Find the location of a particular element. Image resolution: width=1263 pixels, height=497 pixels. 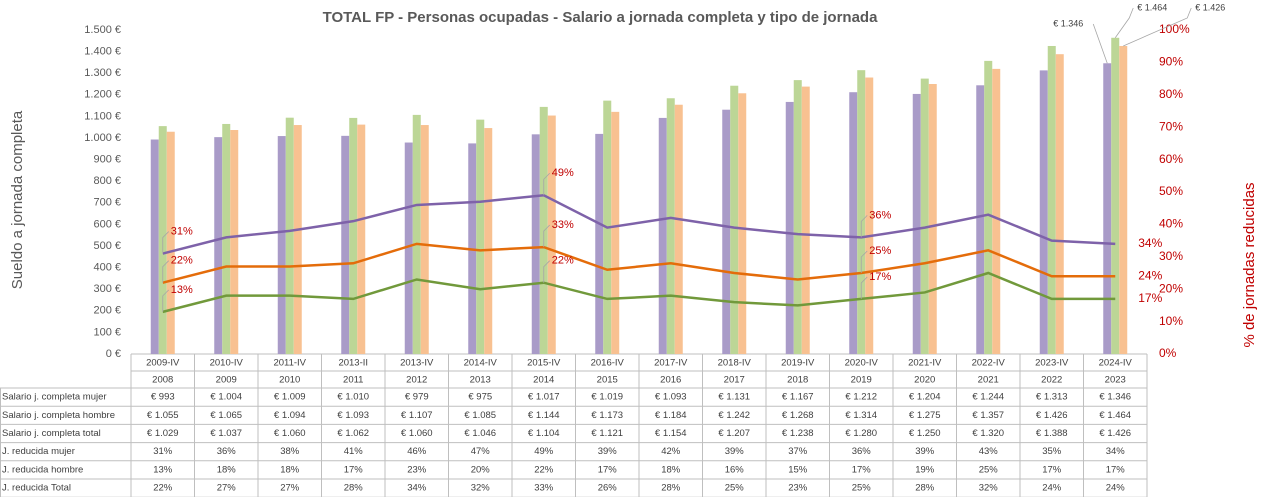

x-group-label: 2013 is located at coordinates (480, 380).